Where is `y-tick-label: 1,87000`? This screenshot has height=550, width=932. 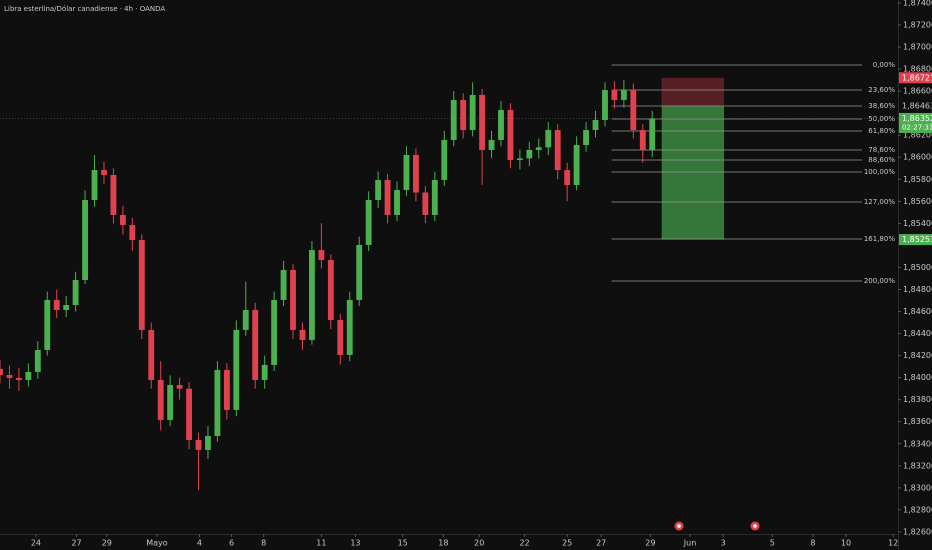 y-tick-label: 1,87000 is located at coordinates (917, 47).